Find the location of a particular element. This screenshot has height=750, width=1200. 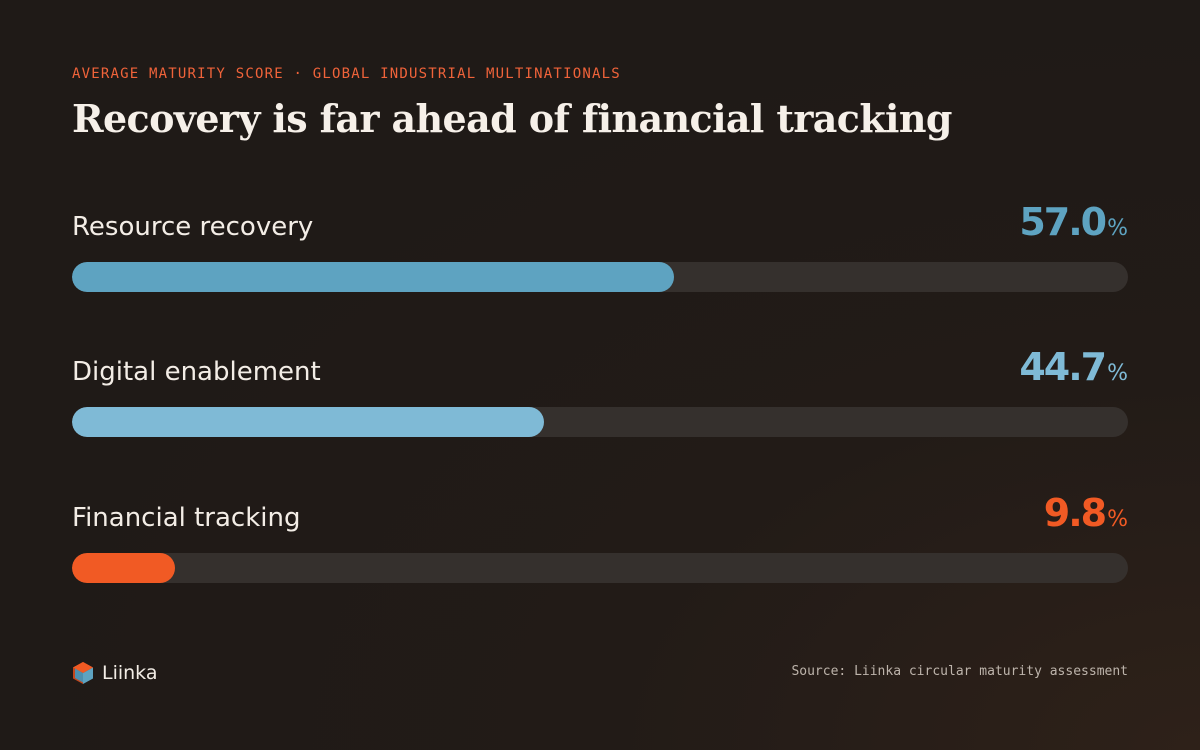

bar-label-resource-recovery: Resource recovery is located at coordinates (193, 227).